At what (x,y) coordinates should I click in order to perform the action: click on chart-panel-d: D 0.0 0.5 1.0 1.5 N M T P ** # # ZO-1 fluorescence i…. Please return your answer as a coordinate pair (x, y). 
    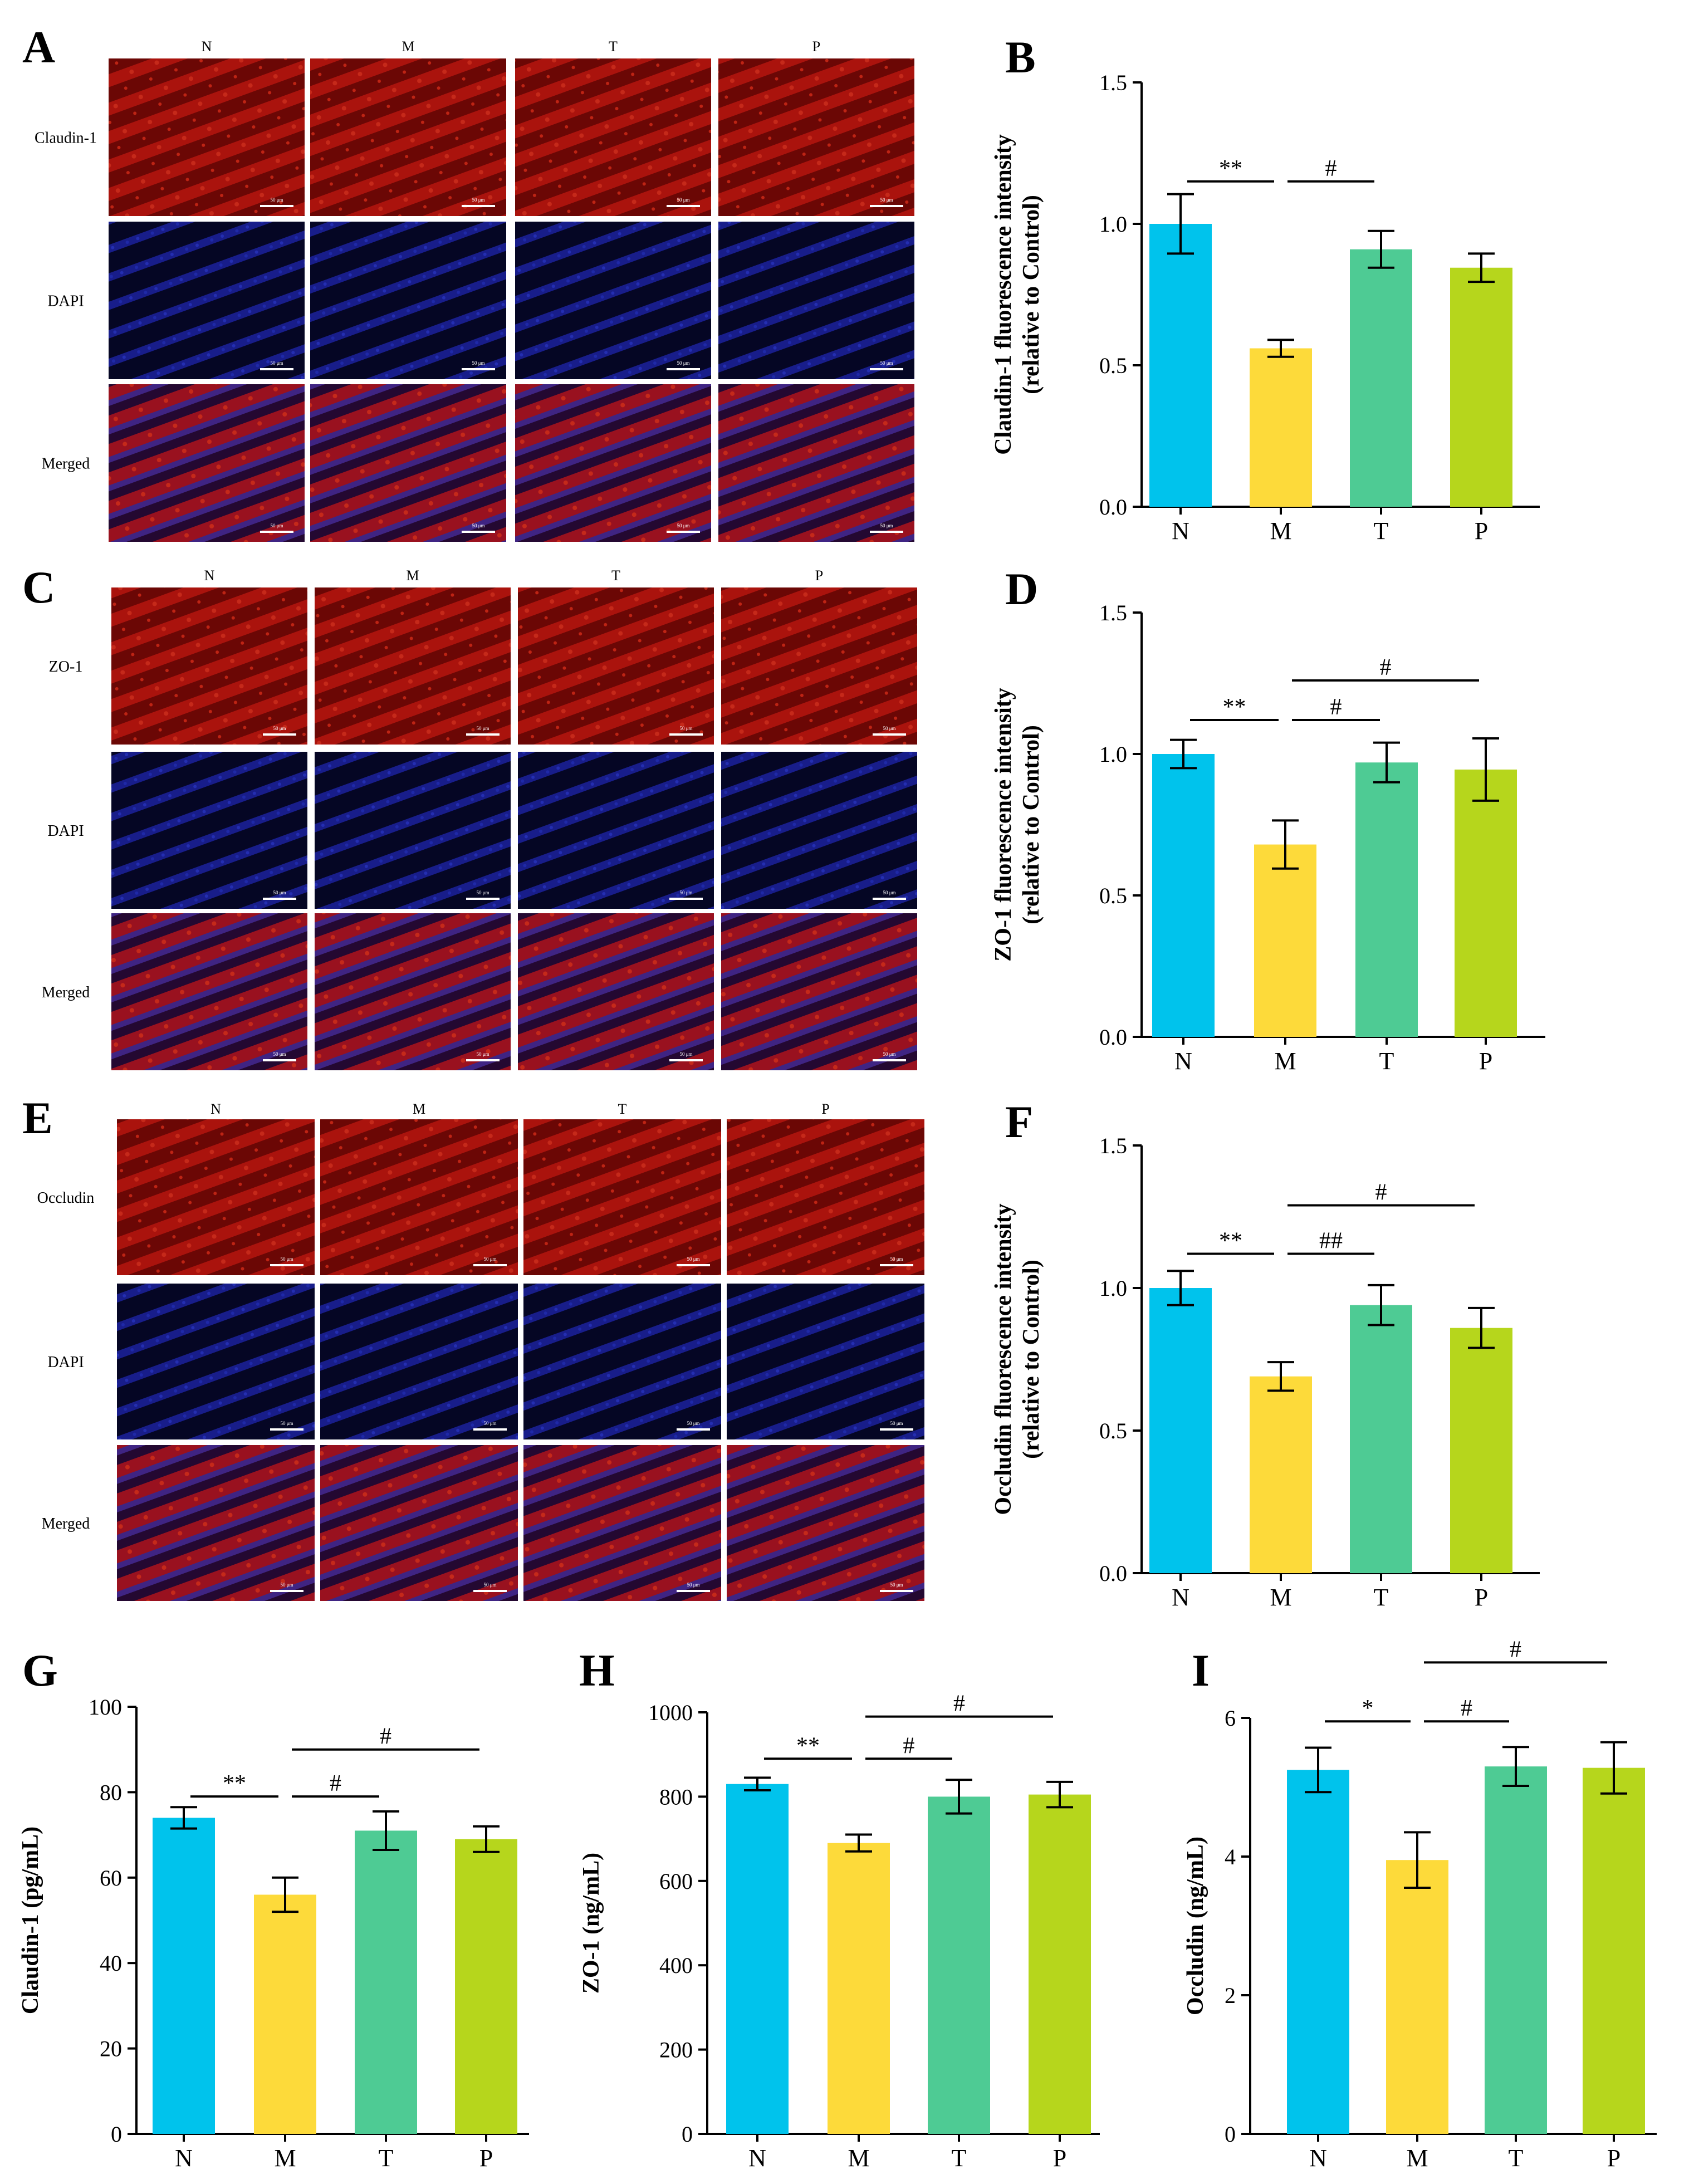
    Looking at the image, I should click on (1268, 820).